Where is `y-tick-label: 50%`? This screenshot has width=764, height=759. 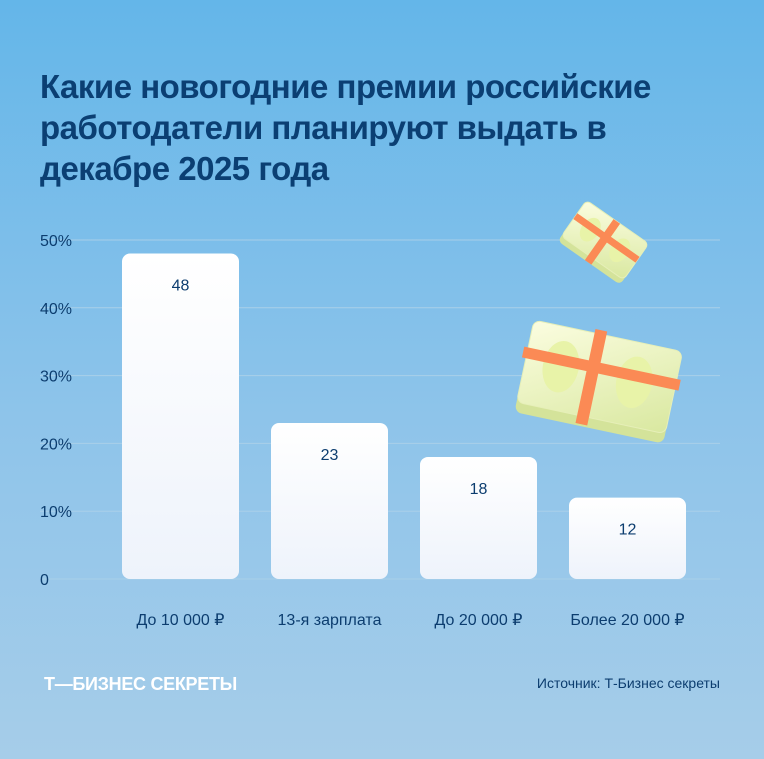 y-tick-label: 50% is located at coordinates (56, 241).